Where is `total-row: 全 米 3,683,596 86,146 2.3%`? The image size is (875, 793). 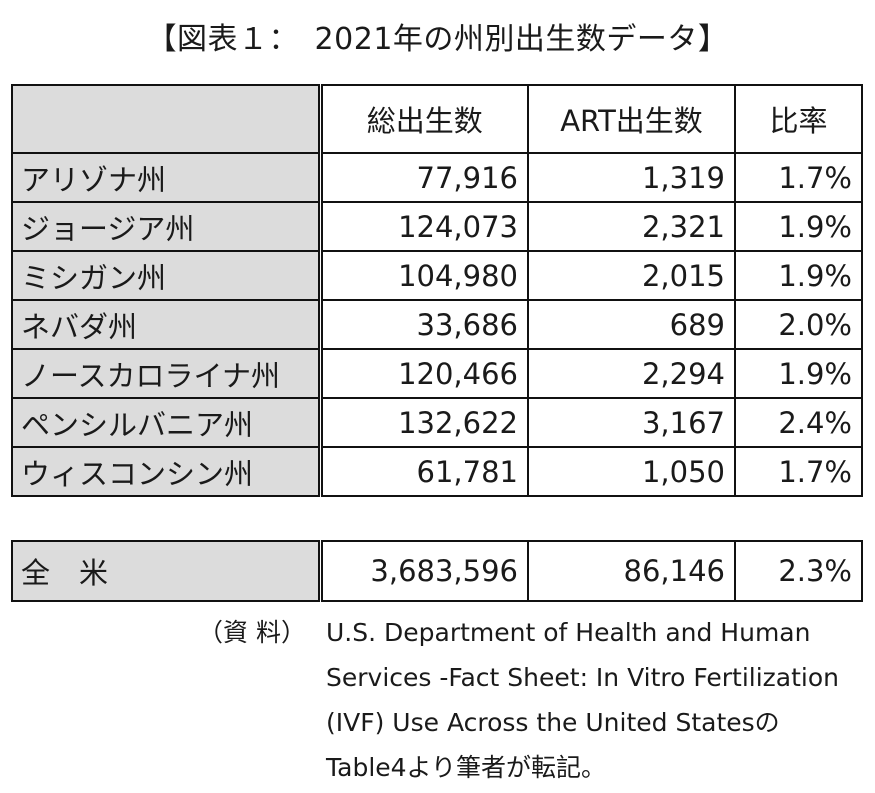
total-row: 全 米 3,683,596 86,146 2.3% is located at coordinates (437, 571).